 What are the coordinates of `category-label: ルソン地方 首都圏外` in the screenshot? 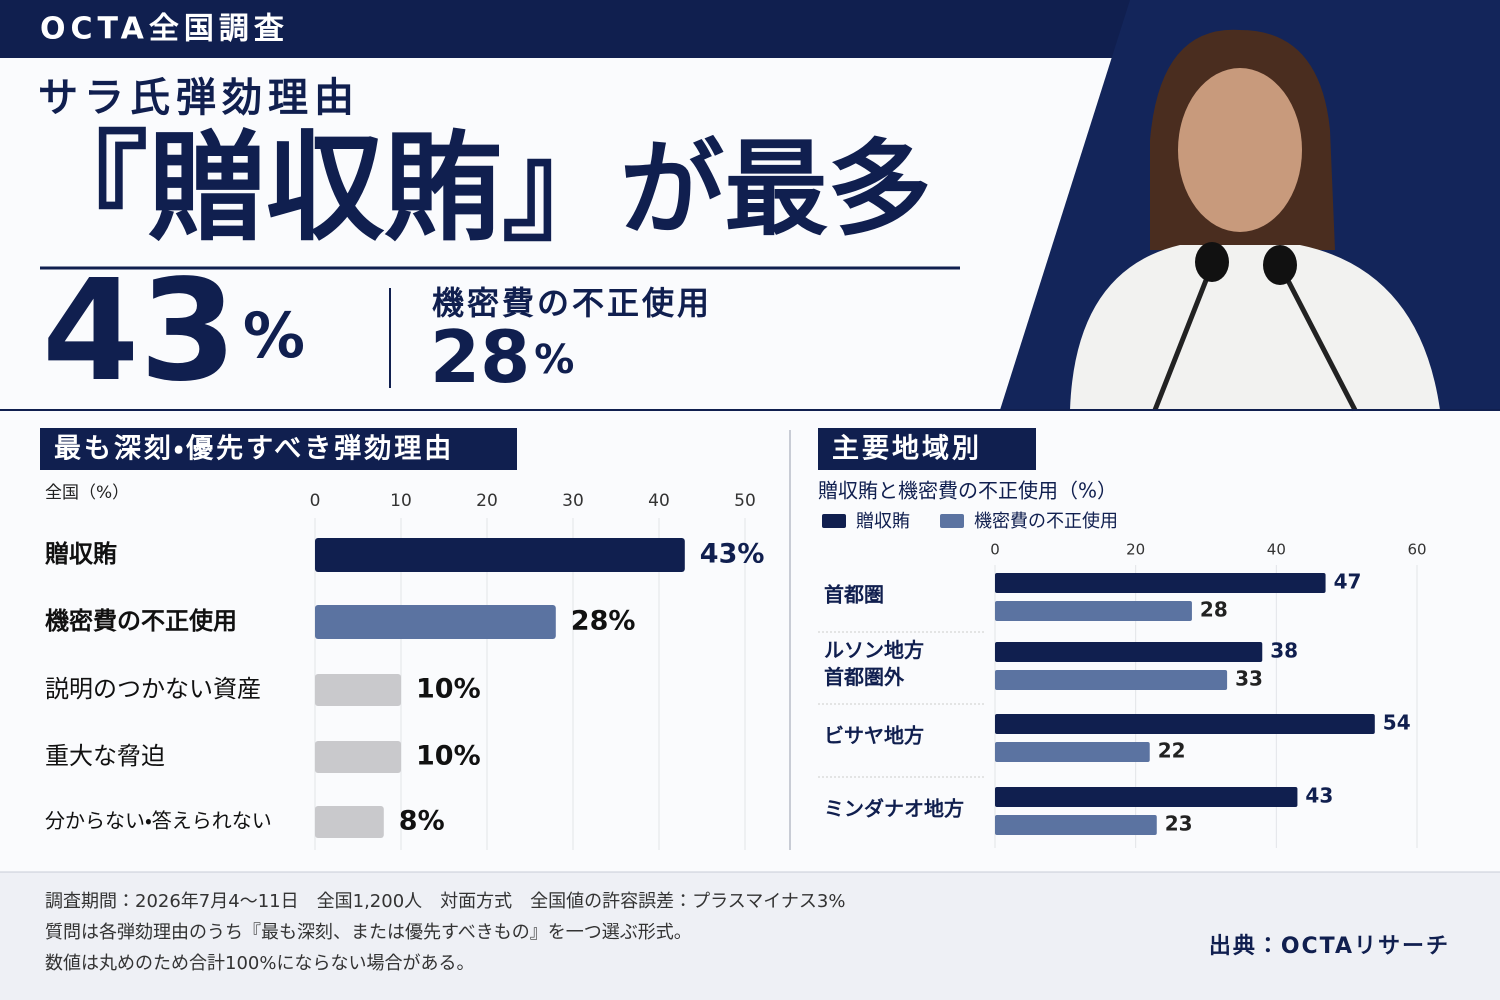 It's located at (874, 663).